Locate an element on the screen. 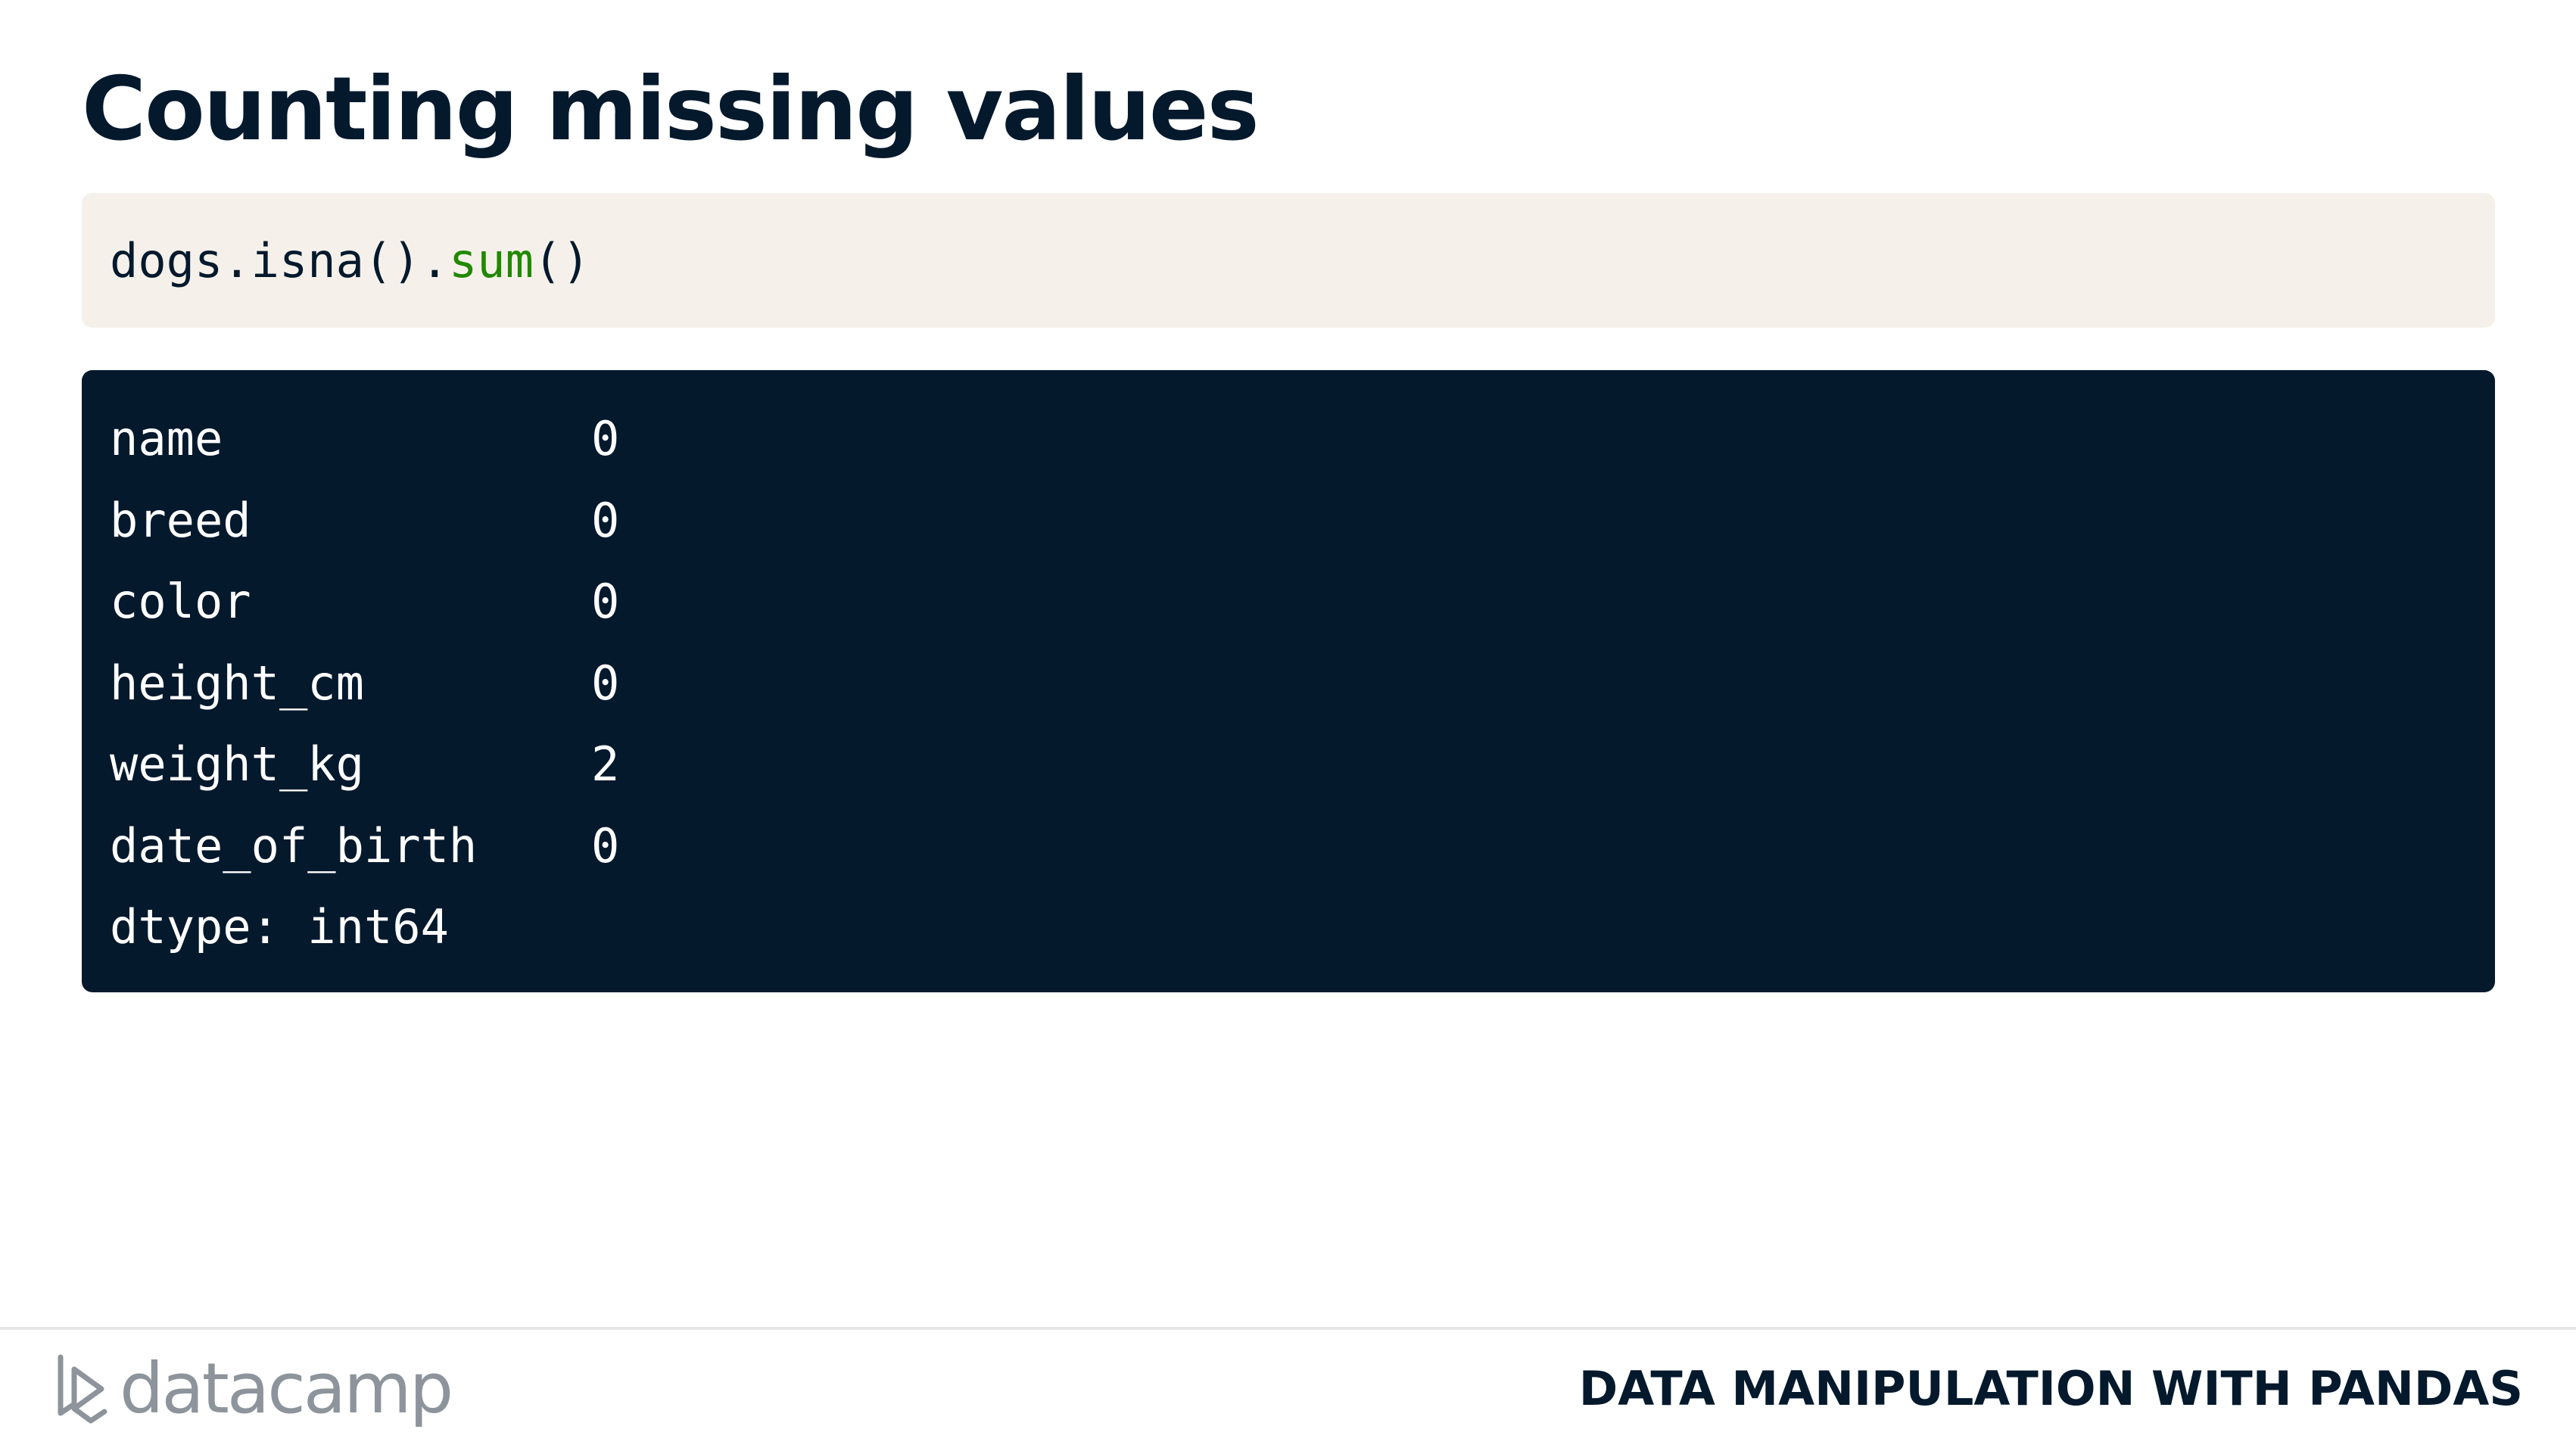 Image resolution: width=2576 pixels, height=1451 pixels. output-row: color 0 is located at coordinates (1288, 602).